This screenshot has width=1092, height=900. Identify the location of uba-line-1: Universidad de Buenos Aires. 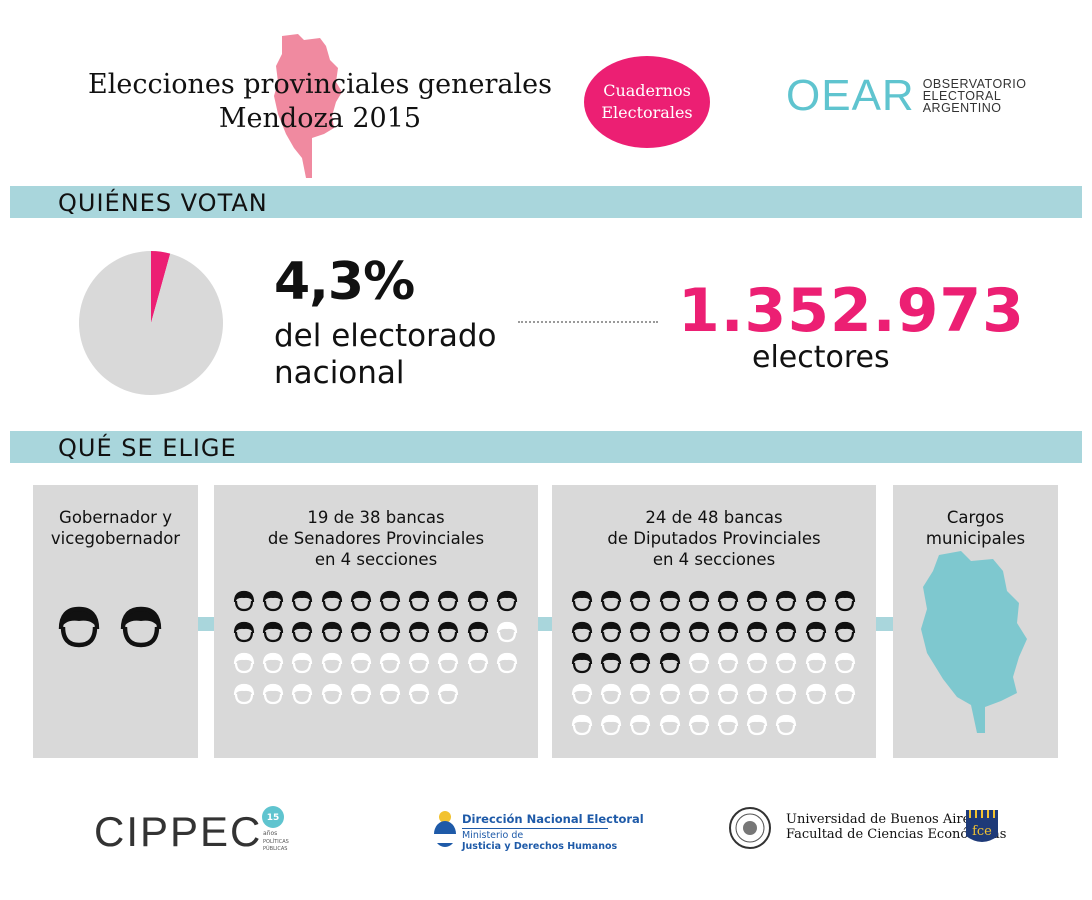
(881, 819).